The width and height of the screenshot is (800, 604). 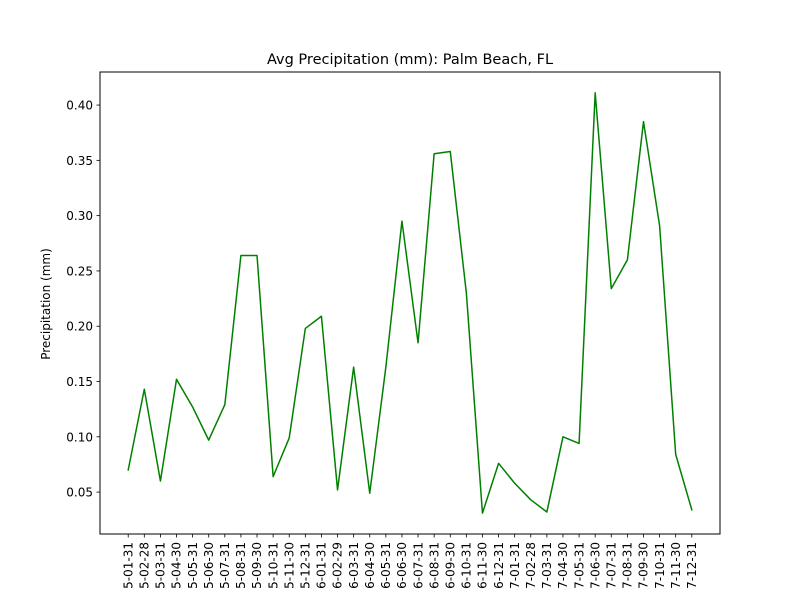 I want to click on x-tick-label: 6-01-31, so click(x=322, y=565).